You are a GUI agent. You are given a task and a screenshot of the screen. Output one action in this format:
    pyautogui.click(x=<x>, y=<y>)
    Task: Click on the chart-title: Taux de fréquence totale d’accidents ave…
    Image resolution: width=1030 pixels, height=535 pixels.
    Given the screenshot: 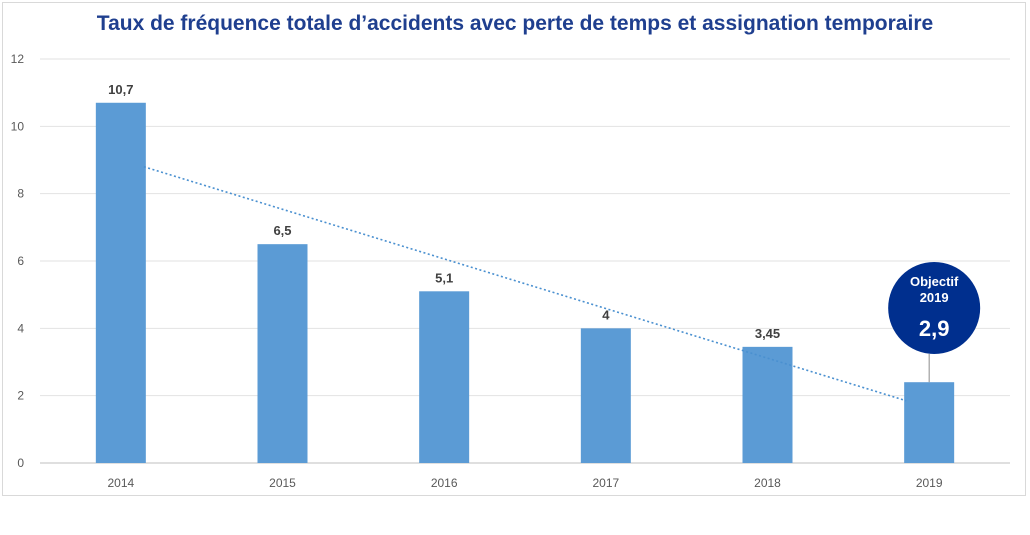 What is the action you would take?
    pyautogui.click(x=515, y=23)
    